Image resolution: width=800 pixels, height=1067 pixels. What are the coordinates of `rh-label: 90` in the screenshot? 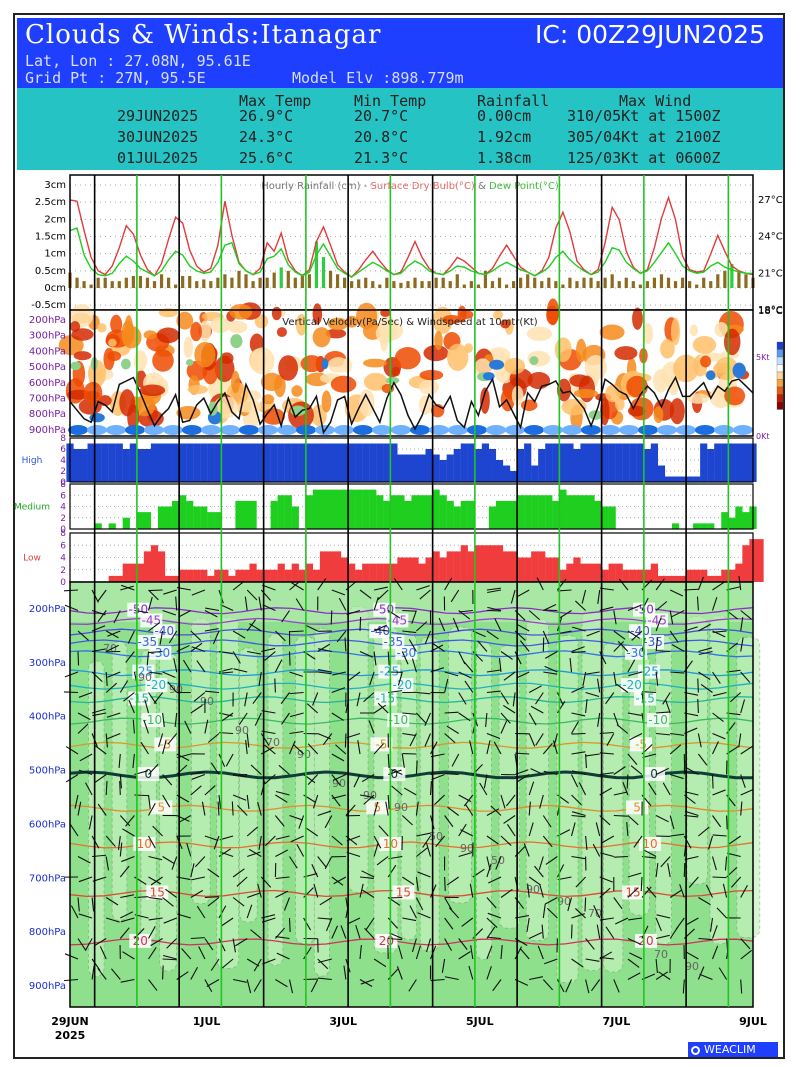 It's located at (467, 848).